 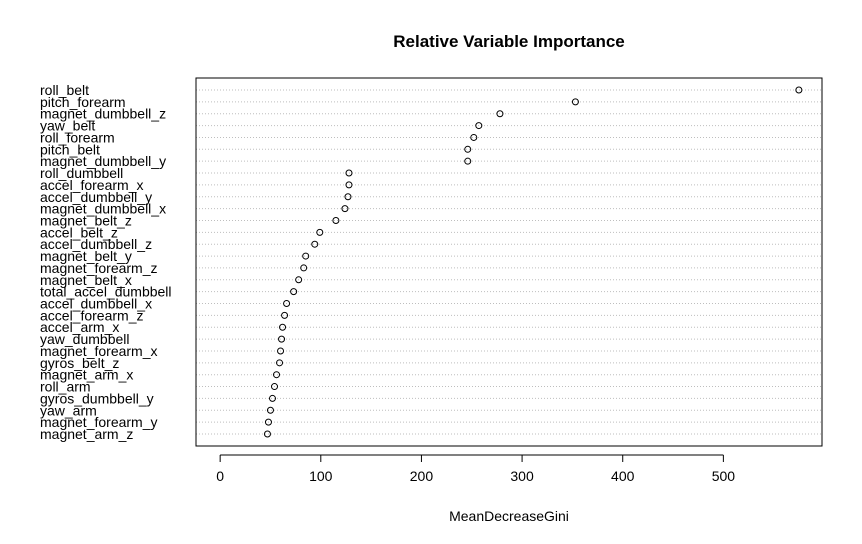 I want to click on x-tick-label: 200, so click(x=422, y=476).